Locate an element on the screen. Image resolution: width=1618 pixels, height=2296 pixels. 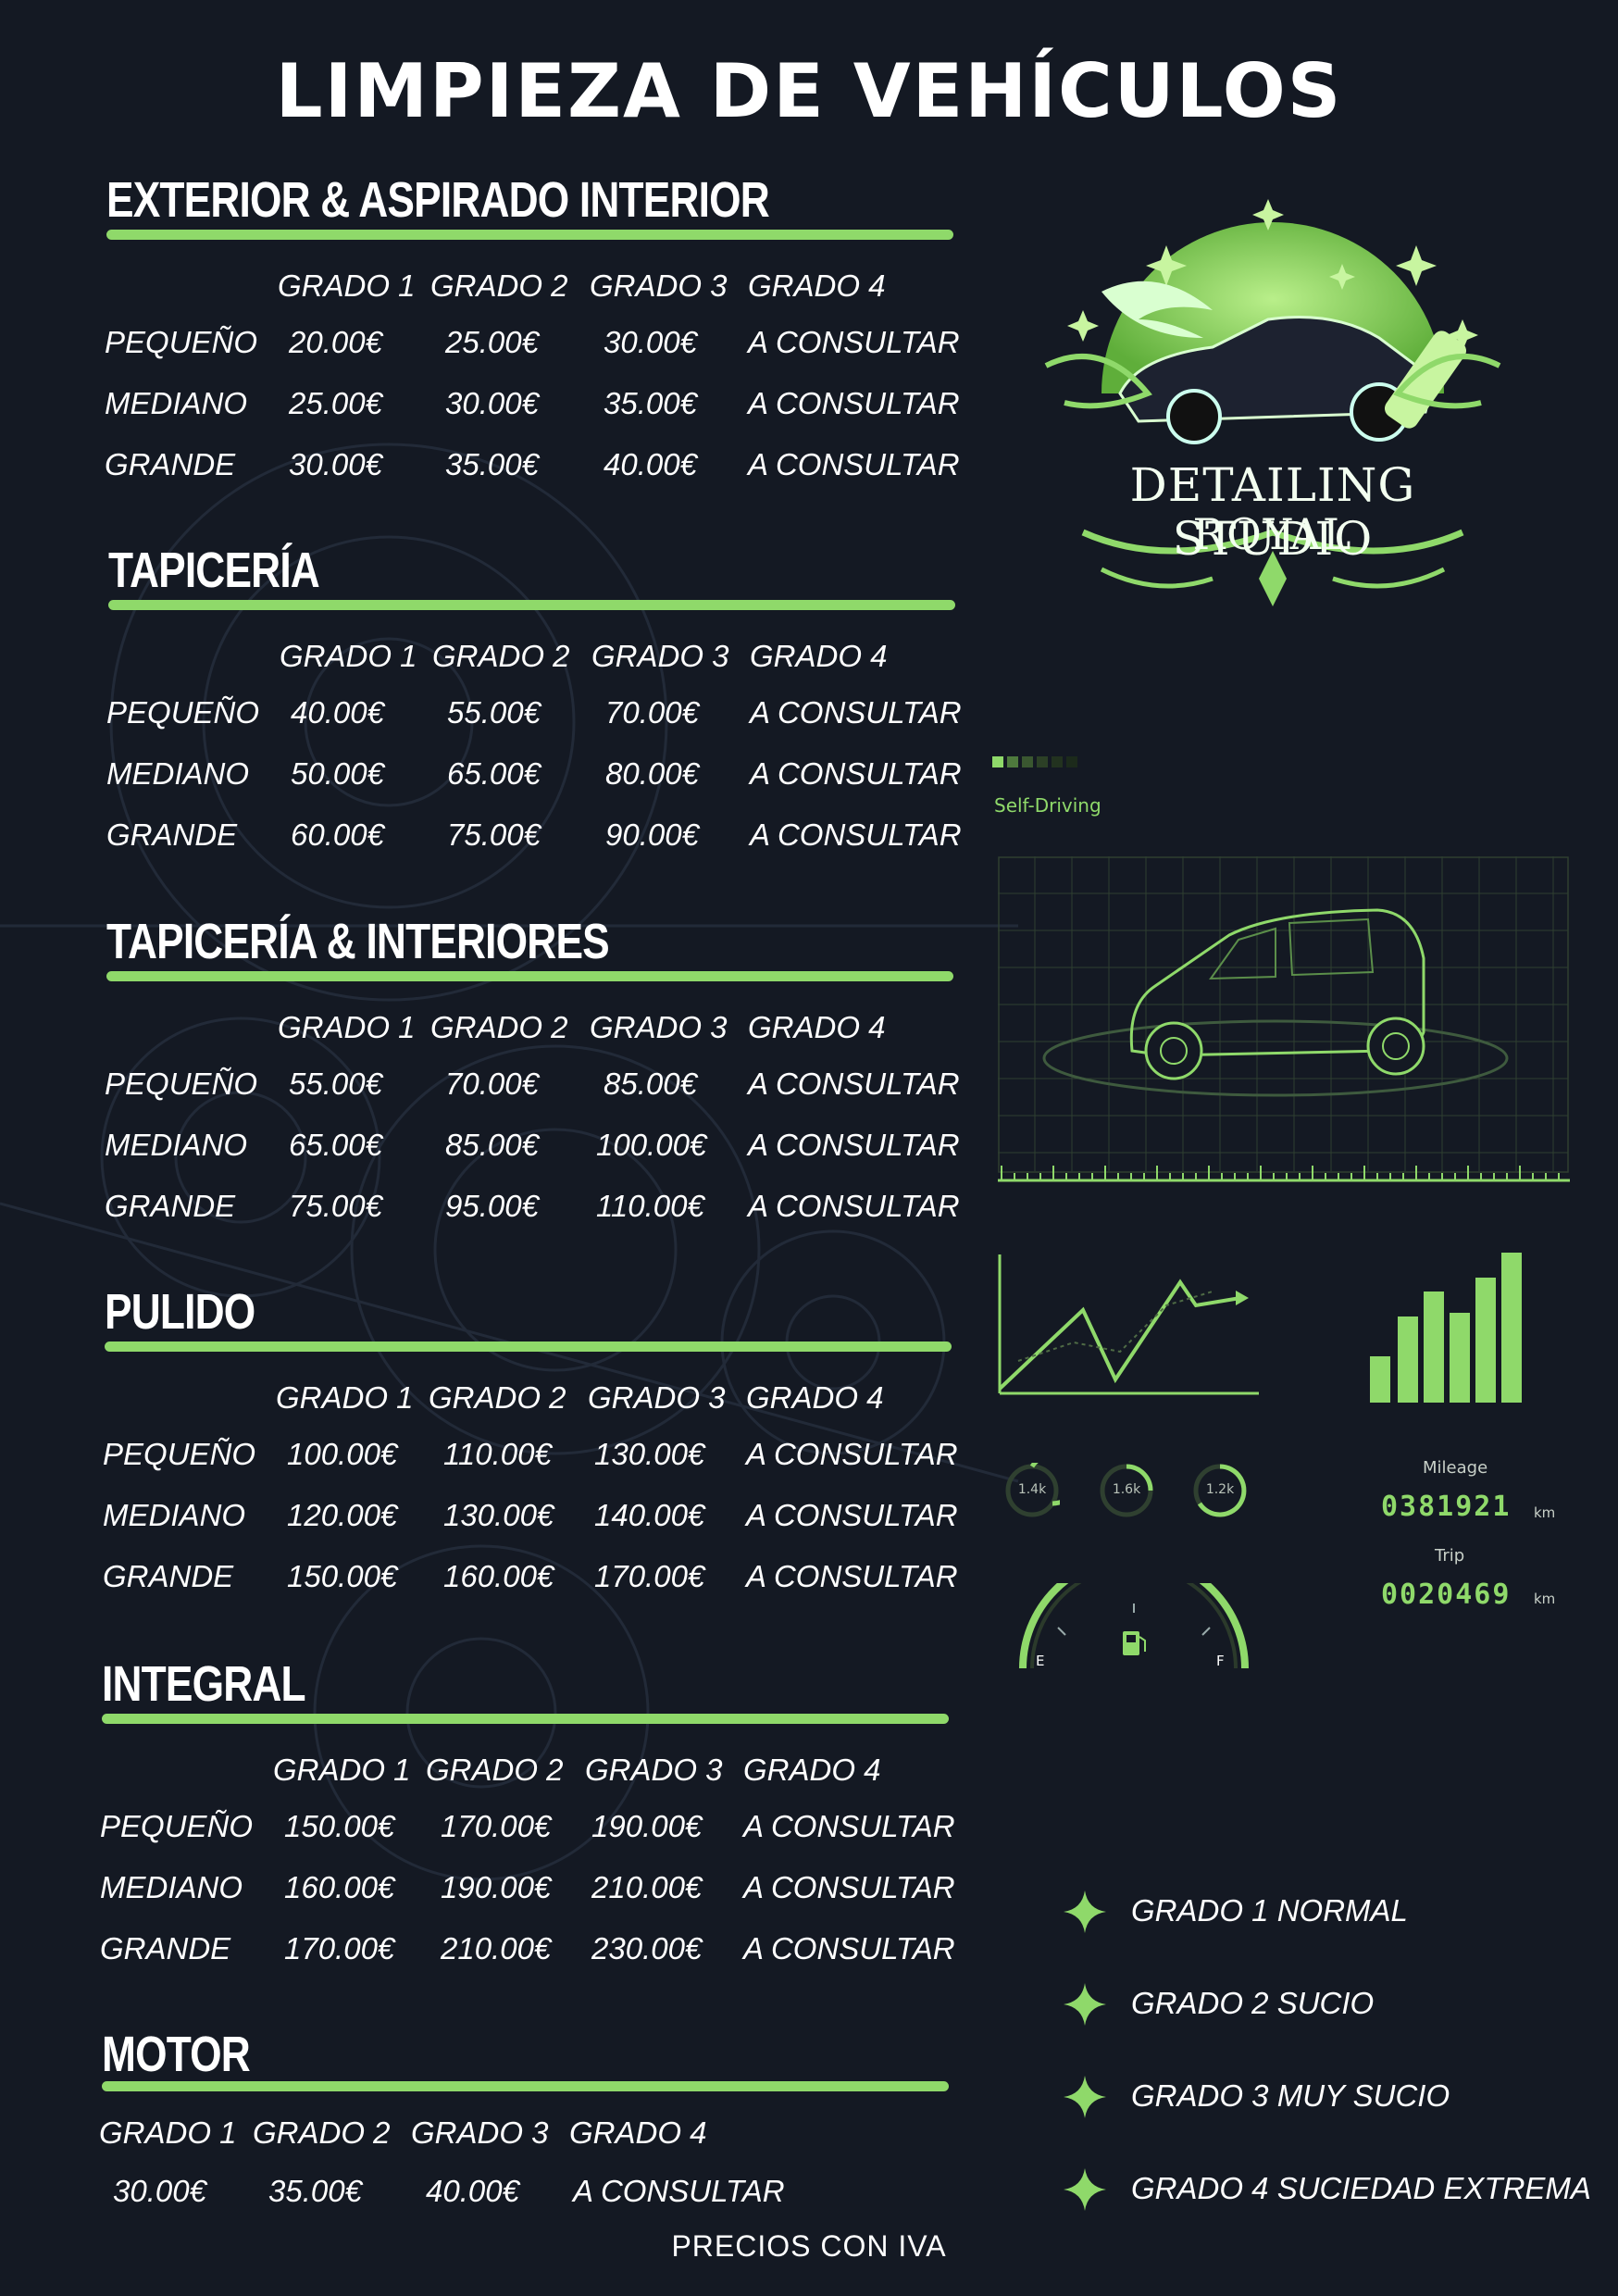
legend-item: GRADO 1 NORMAL is located at coordinates (1269, 1911).